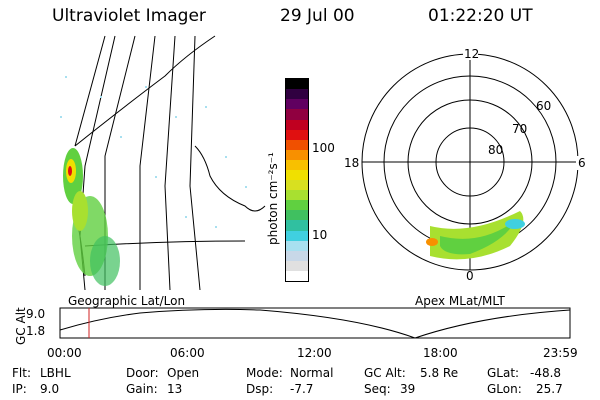  I want to click on gcalt-label: GC Alt:, so click(385, 373).